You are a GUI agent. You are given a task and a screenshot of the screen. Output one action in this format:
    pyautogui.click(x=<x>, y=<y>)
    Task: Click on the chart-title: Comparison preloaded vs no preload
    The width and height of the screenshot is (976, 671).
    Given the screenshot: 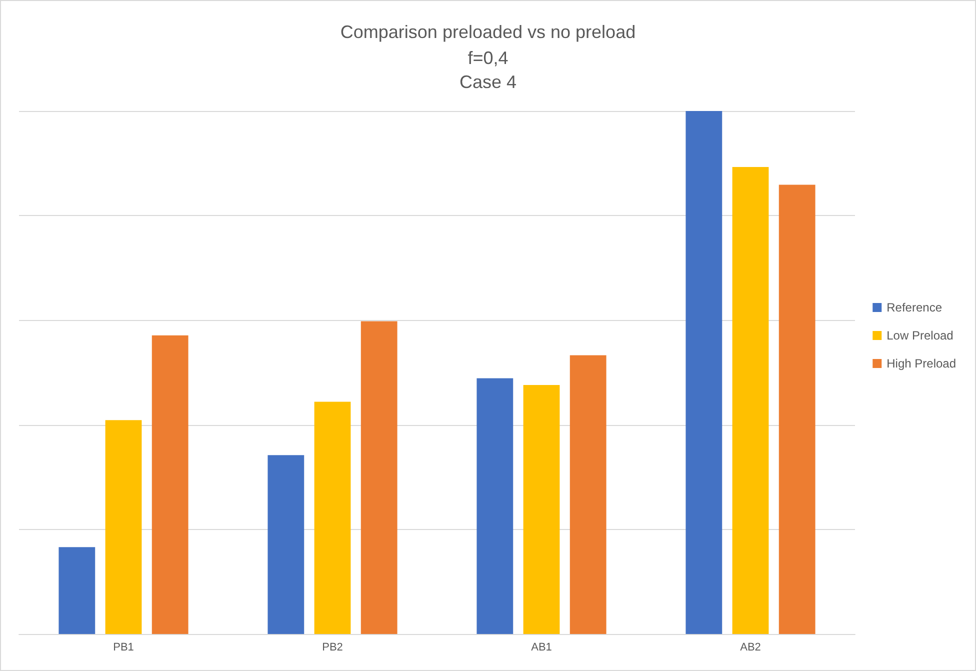 What is the action you would take?
    pyautogui.click(x=488, y=32)
    